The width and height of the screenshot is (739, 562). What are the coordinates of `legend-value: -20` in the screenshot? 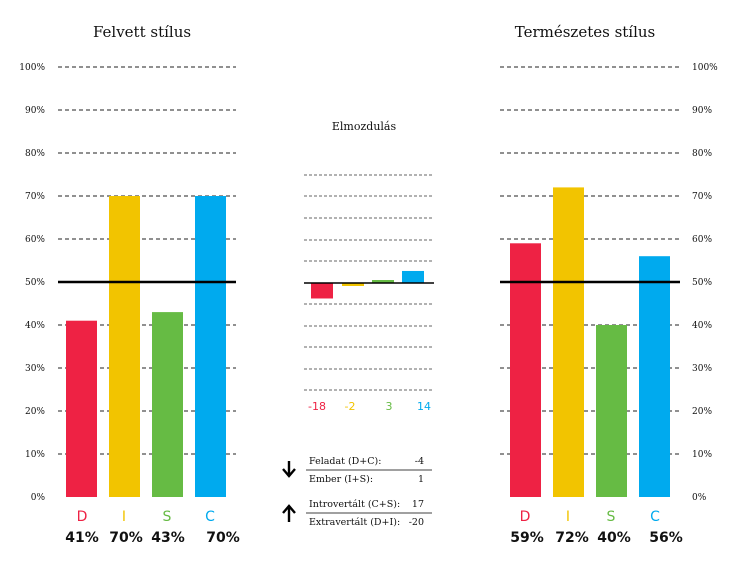 It's located at (416, 522).